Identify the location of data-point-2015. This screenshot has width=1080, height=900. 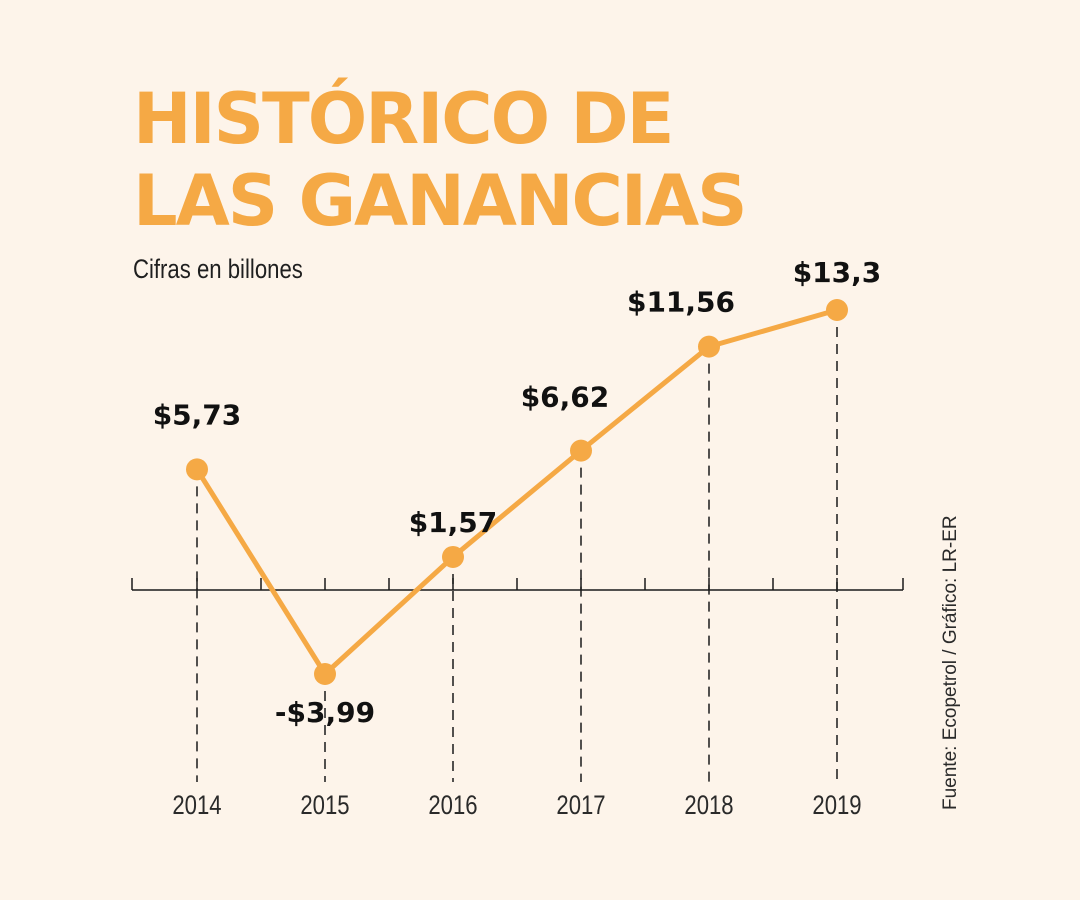
(325, 674).